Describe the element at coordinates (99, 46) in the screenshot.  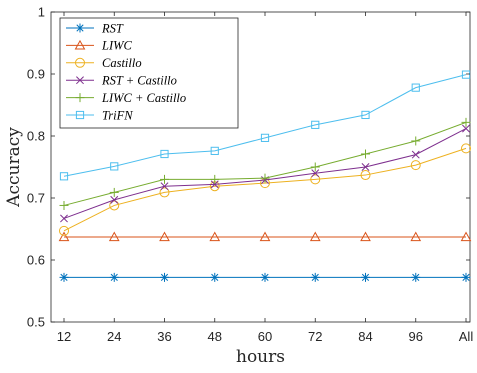
I see `legend-entry: LIWC` at that location.